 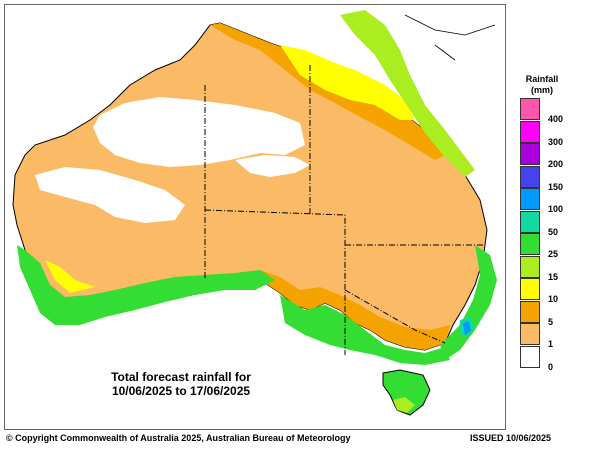 I want to click on band-east-green, so click(x=468, y=302).